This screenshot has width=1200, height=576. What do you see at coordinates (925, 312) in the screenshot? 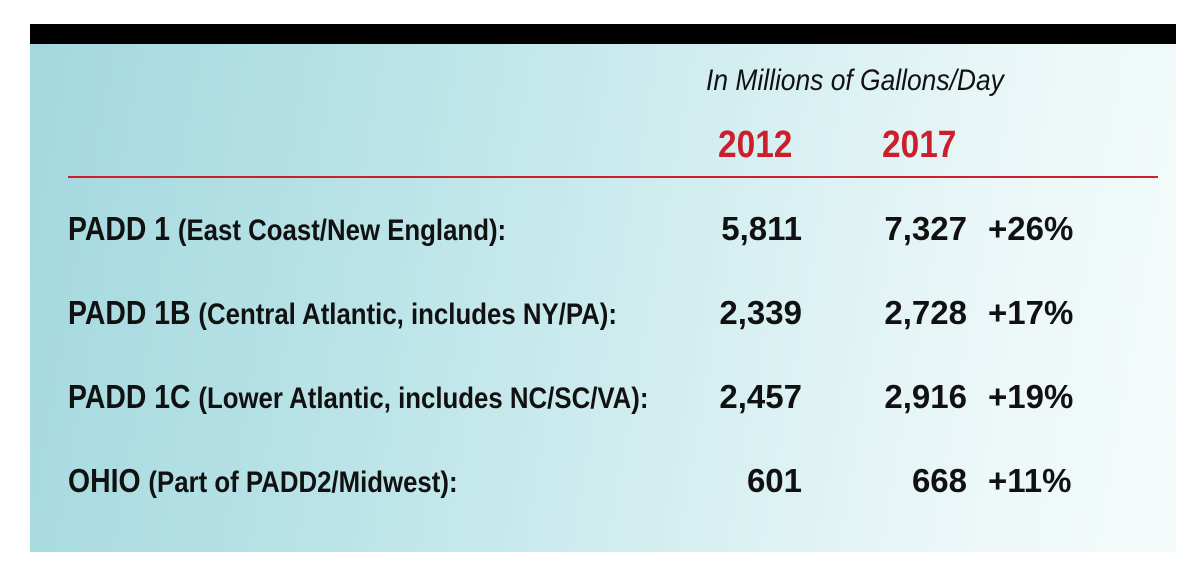
I see `value-2017: 2,728` at bounding box center [925, 312].